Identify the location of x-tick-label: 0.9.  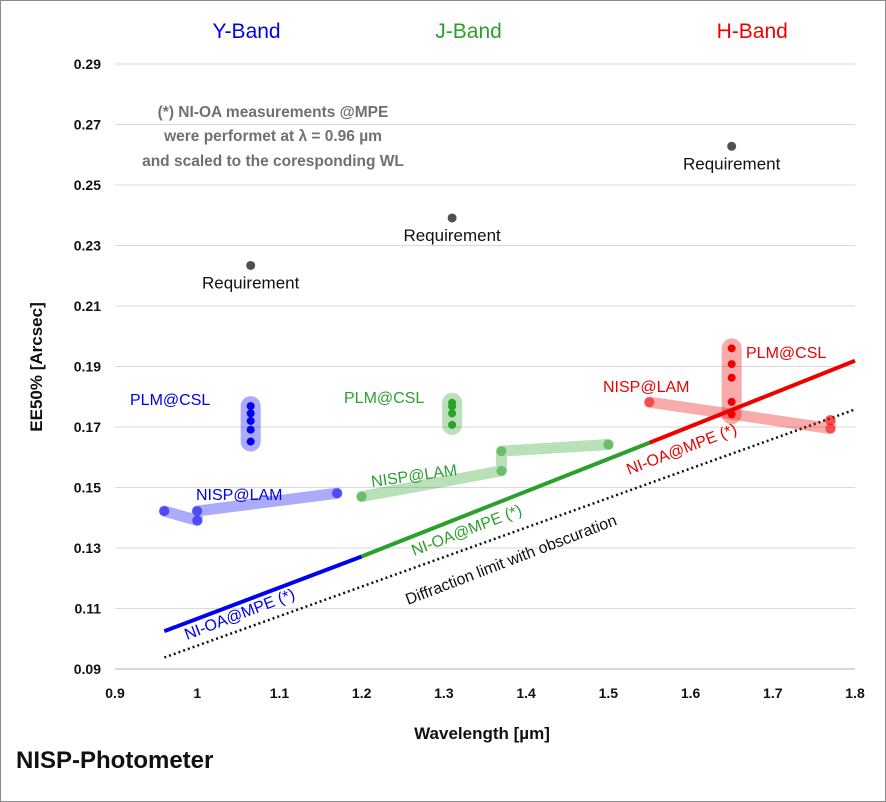
(115, 693).